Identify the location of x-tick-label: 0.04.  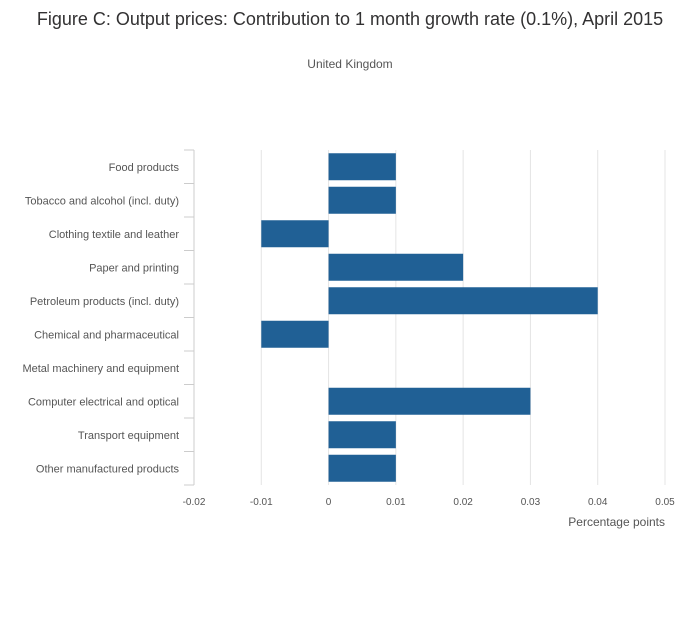
(598, 502).